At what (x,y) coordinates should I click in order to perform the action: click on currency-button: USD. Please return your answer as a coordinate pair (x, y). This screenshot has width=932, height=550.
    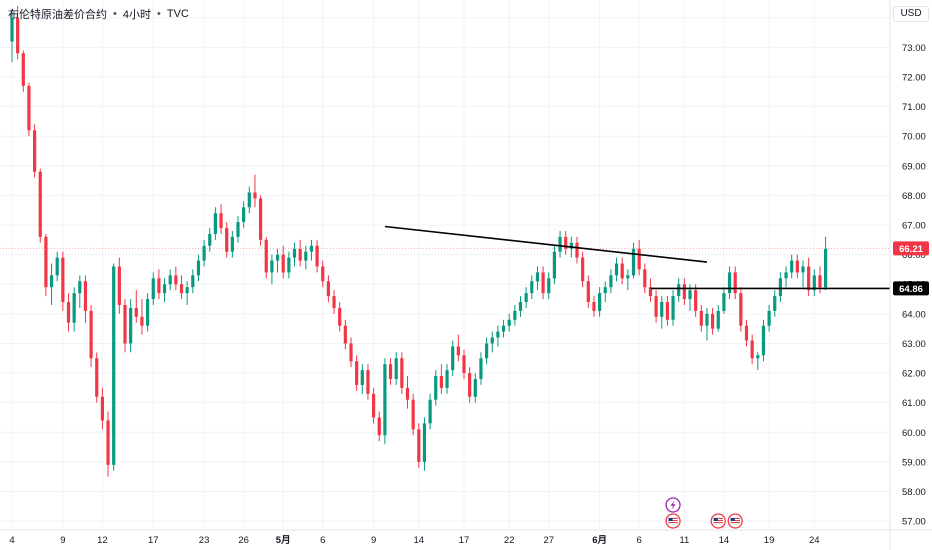
    Looking at the image, I should click on (911, 14).